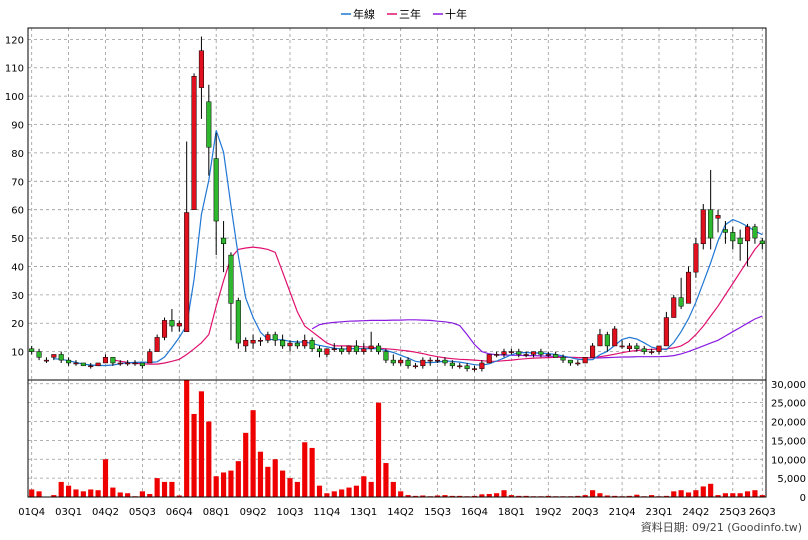 Image resolution: width=808 pixels, height=540 pixels. I want to click on x-tick-label: 25Q3, so click(732, 512).